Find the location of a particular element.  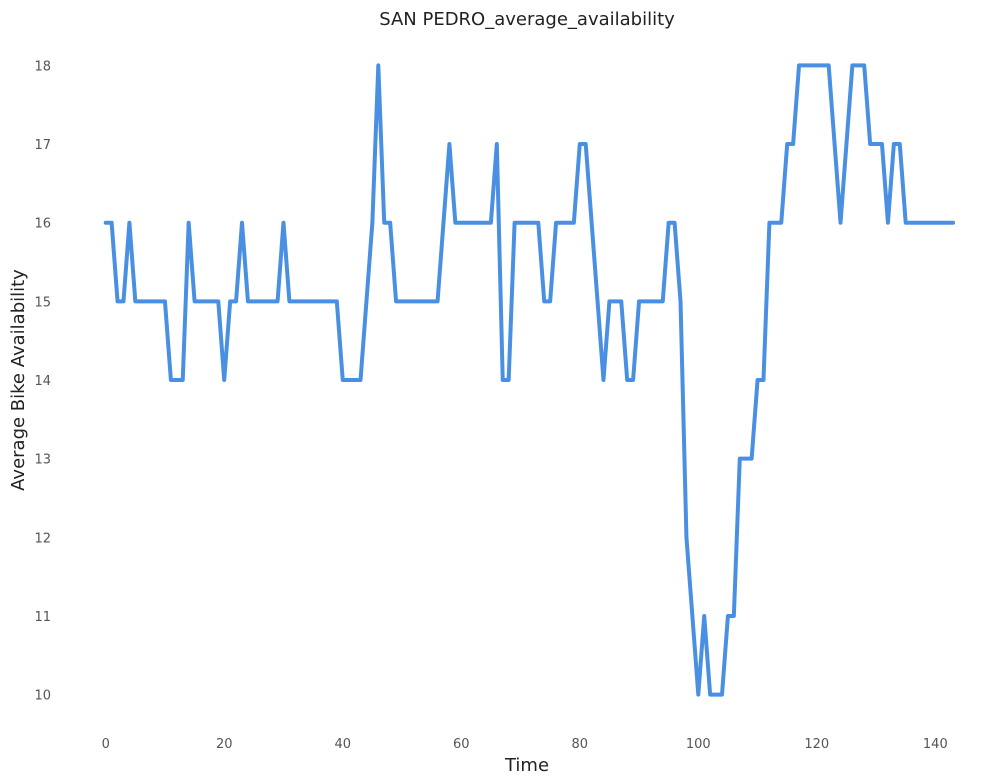

x-axis-ticks: 0 20 40 60 80 100 120 140 is located at coordinates (525, 744).